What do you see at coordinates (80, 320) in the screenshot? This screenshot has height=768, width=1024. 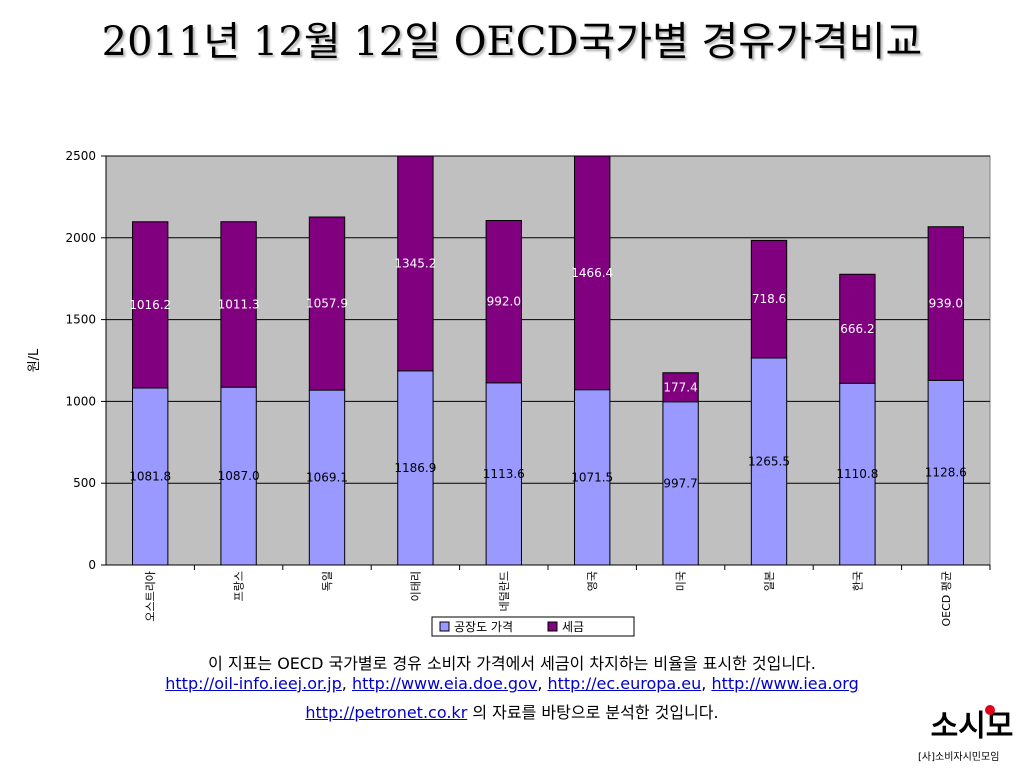 I see `y-tick-label: 1500` at bounding box center [80, 320].